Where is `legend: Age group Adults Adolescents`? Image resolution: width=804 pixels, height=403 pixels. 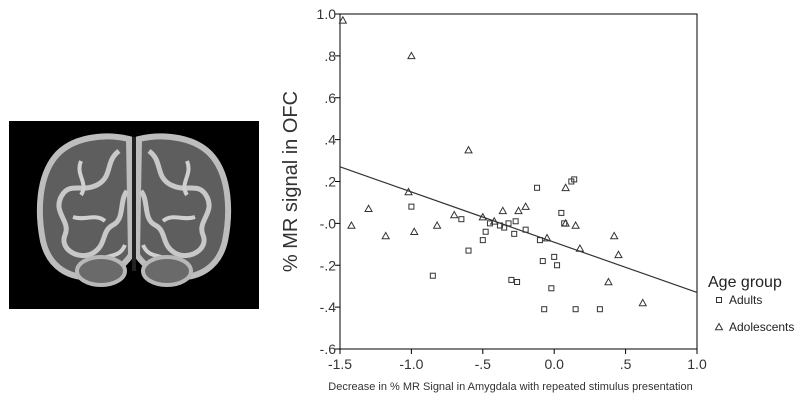 legend: Age group Adults Adolescents is located at coordinates (751, 304).